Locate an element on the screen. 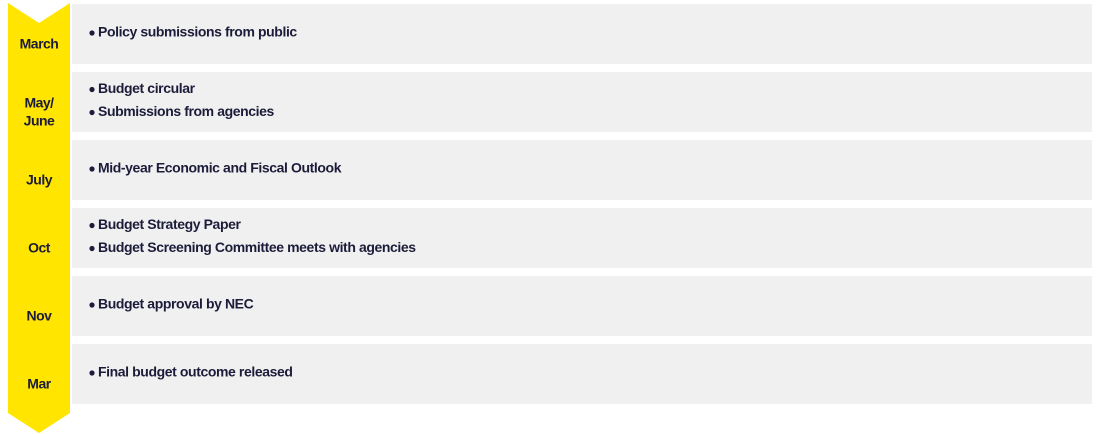 The image size is (1102, 434). stage-item: Mid-year Economic and Fiscal Outlook is located at coordinates (220, 168).